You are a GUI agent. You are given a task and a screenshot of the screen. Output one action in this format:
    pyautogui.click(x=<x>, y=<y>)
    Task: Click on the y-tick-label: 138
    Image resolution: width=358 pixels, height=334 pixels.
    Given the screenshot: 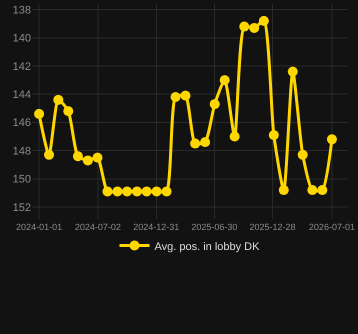 What is the action you would take?
    pyautogui.click(x=21, y=10)
    